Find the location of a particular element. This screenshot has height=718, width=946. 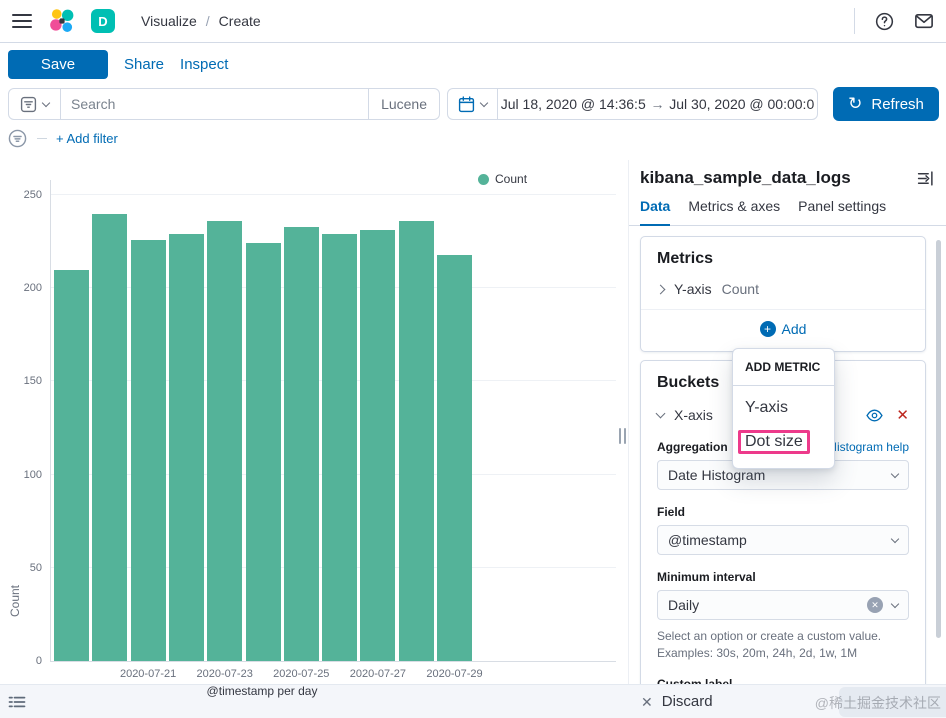

custom-label-row: Custom label is located at coordinates (783, 680).